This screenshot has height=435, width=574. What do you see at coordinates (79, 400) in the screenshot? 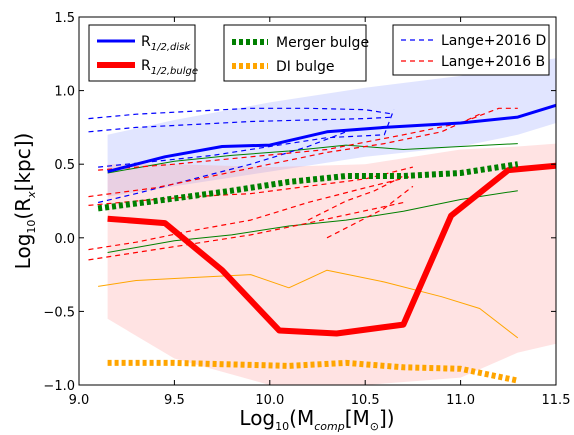
I see `x-tick-label: 9.0` at bounding box center [79, 400].